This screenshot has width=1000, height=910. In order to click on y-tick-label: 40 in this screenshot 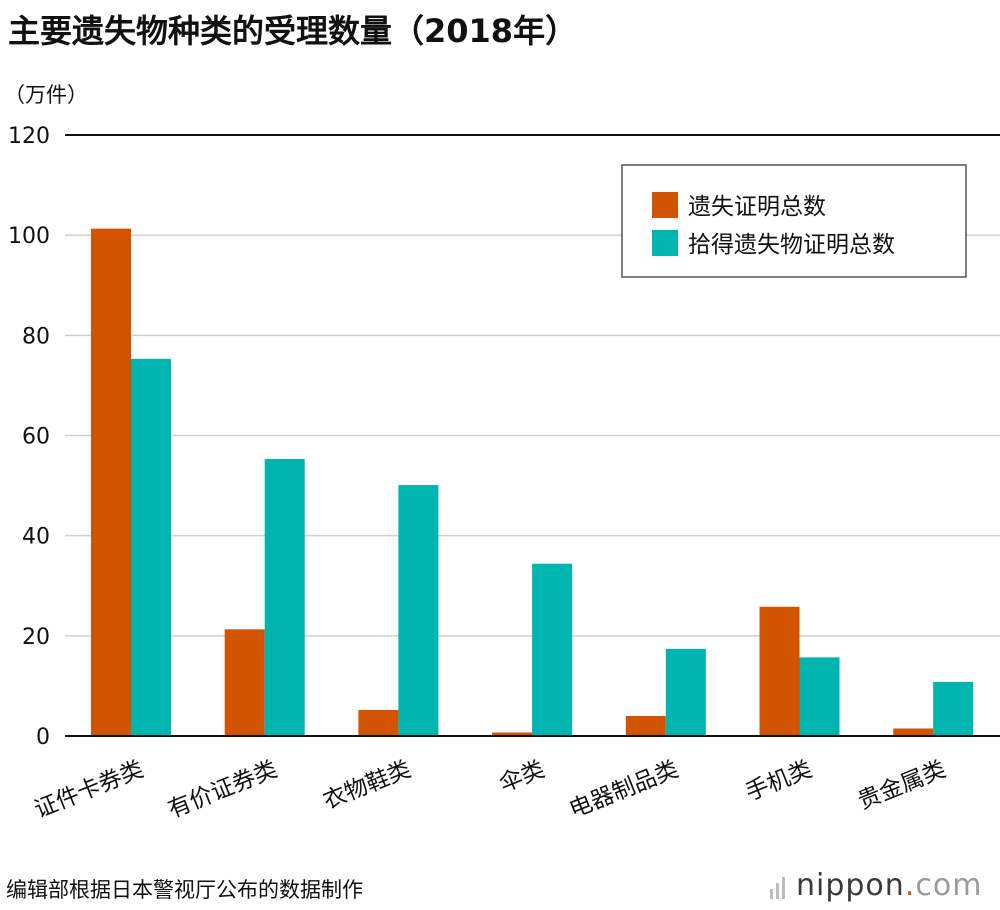, I will do `click(36, 537)`.